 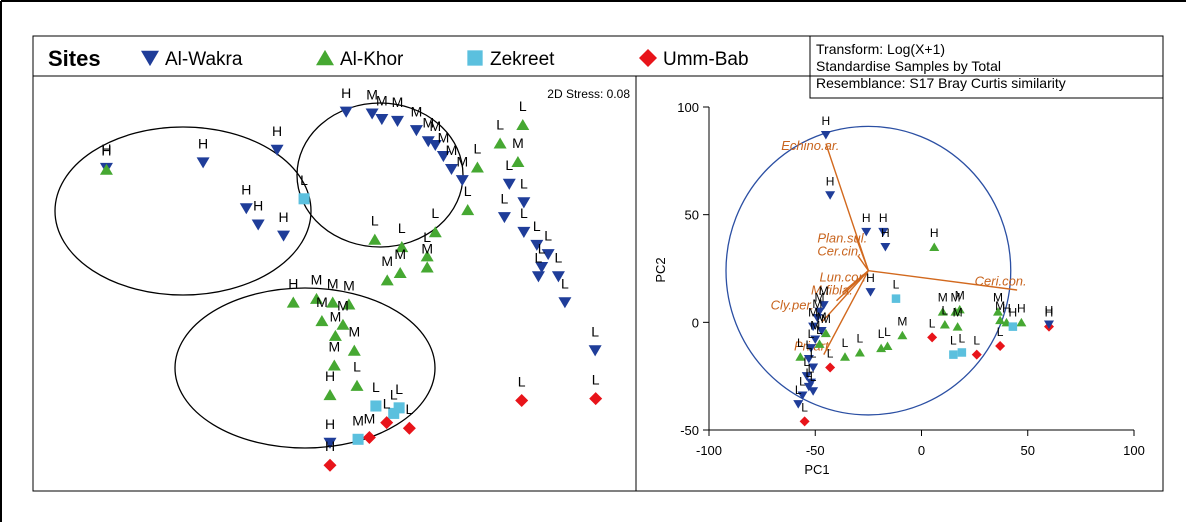 What do you see at coordinates (709, 450) in the screenshot?
I see `x-tick-label: -100` at bounding box center [709, 450].